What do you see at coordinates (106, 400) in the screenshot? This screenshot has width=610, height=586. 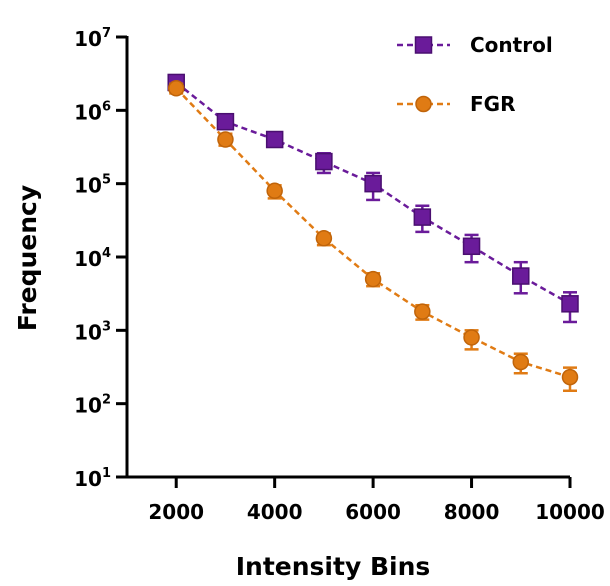 I see `y-tick-exponent: 2` at bounding box center [106, 400].